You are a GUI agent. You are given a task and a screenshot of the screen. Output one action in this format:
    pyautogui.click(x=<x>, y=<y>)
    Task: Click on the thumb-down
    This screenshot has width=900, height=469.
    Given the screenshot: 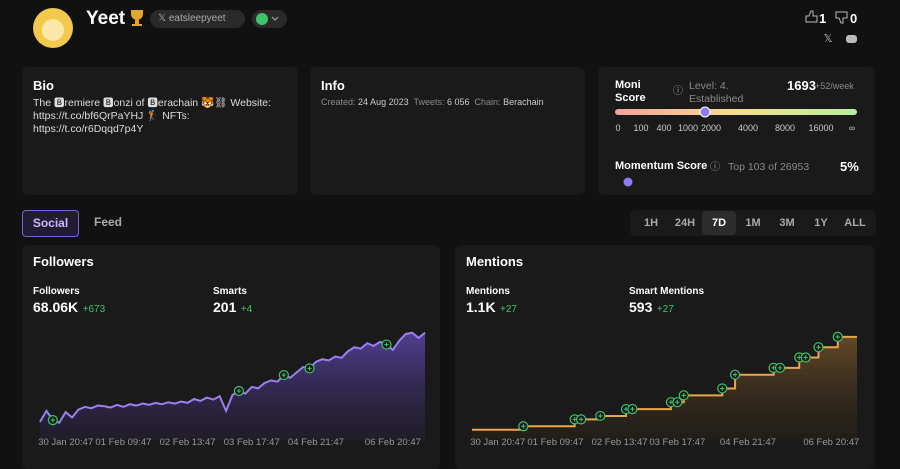 What is the action you would take?
    pyautogui.click(x=841, y=17)
    